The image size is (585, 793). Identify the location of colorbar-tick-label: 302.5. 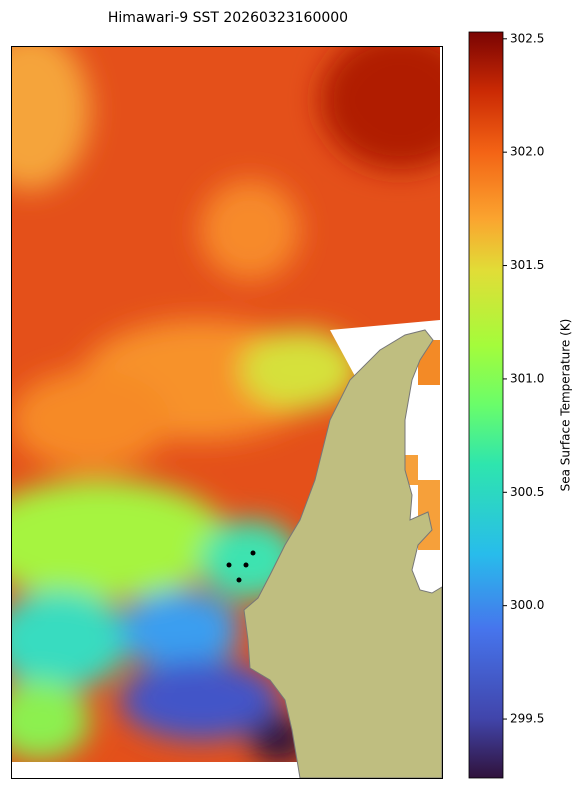
(527, 38).